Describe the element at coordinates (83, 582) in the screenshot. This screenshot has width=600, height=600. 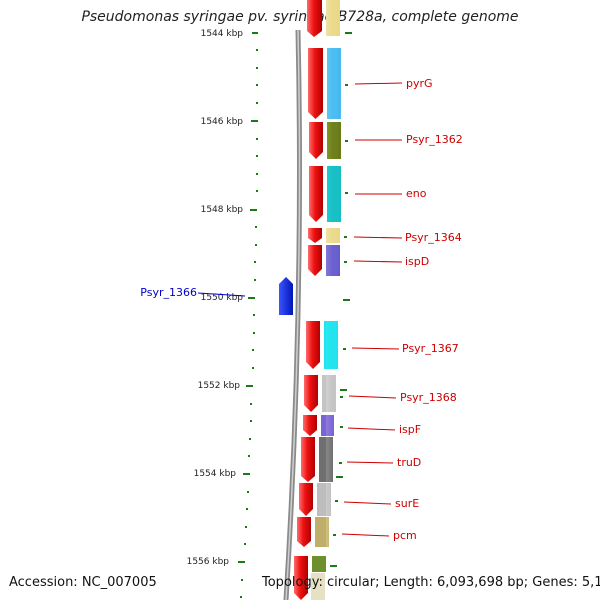
I see `accession-text: Accession: NC_007005` at that location.